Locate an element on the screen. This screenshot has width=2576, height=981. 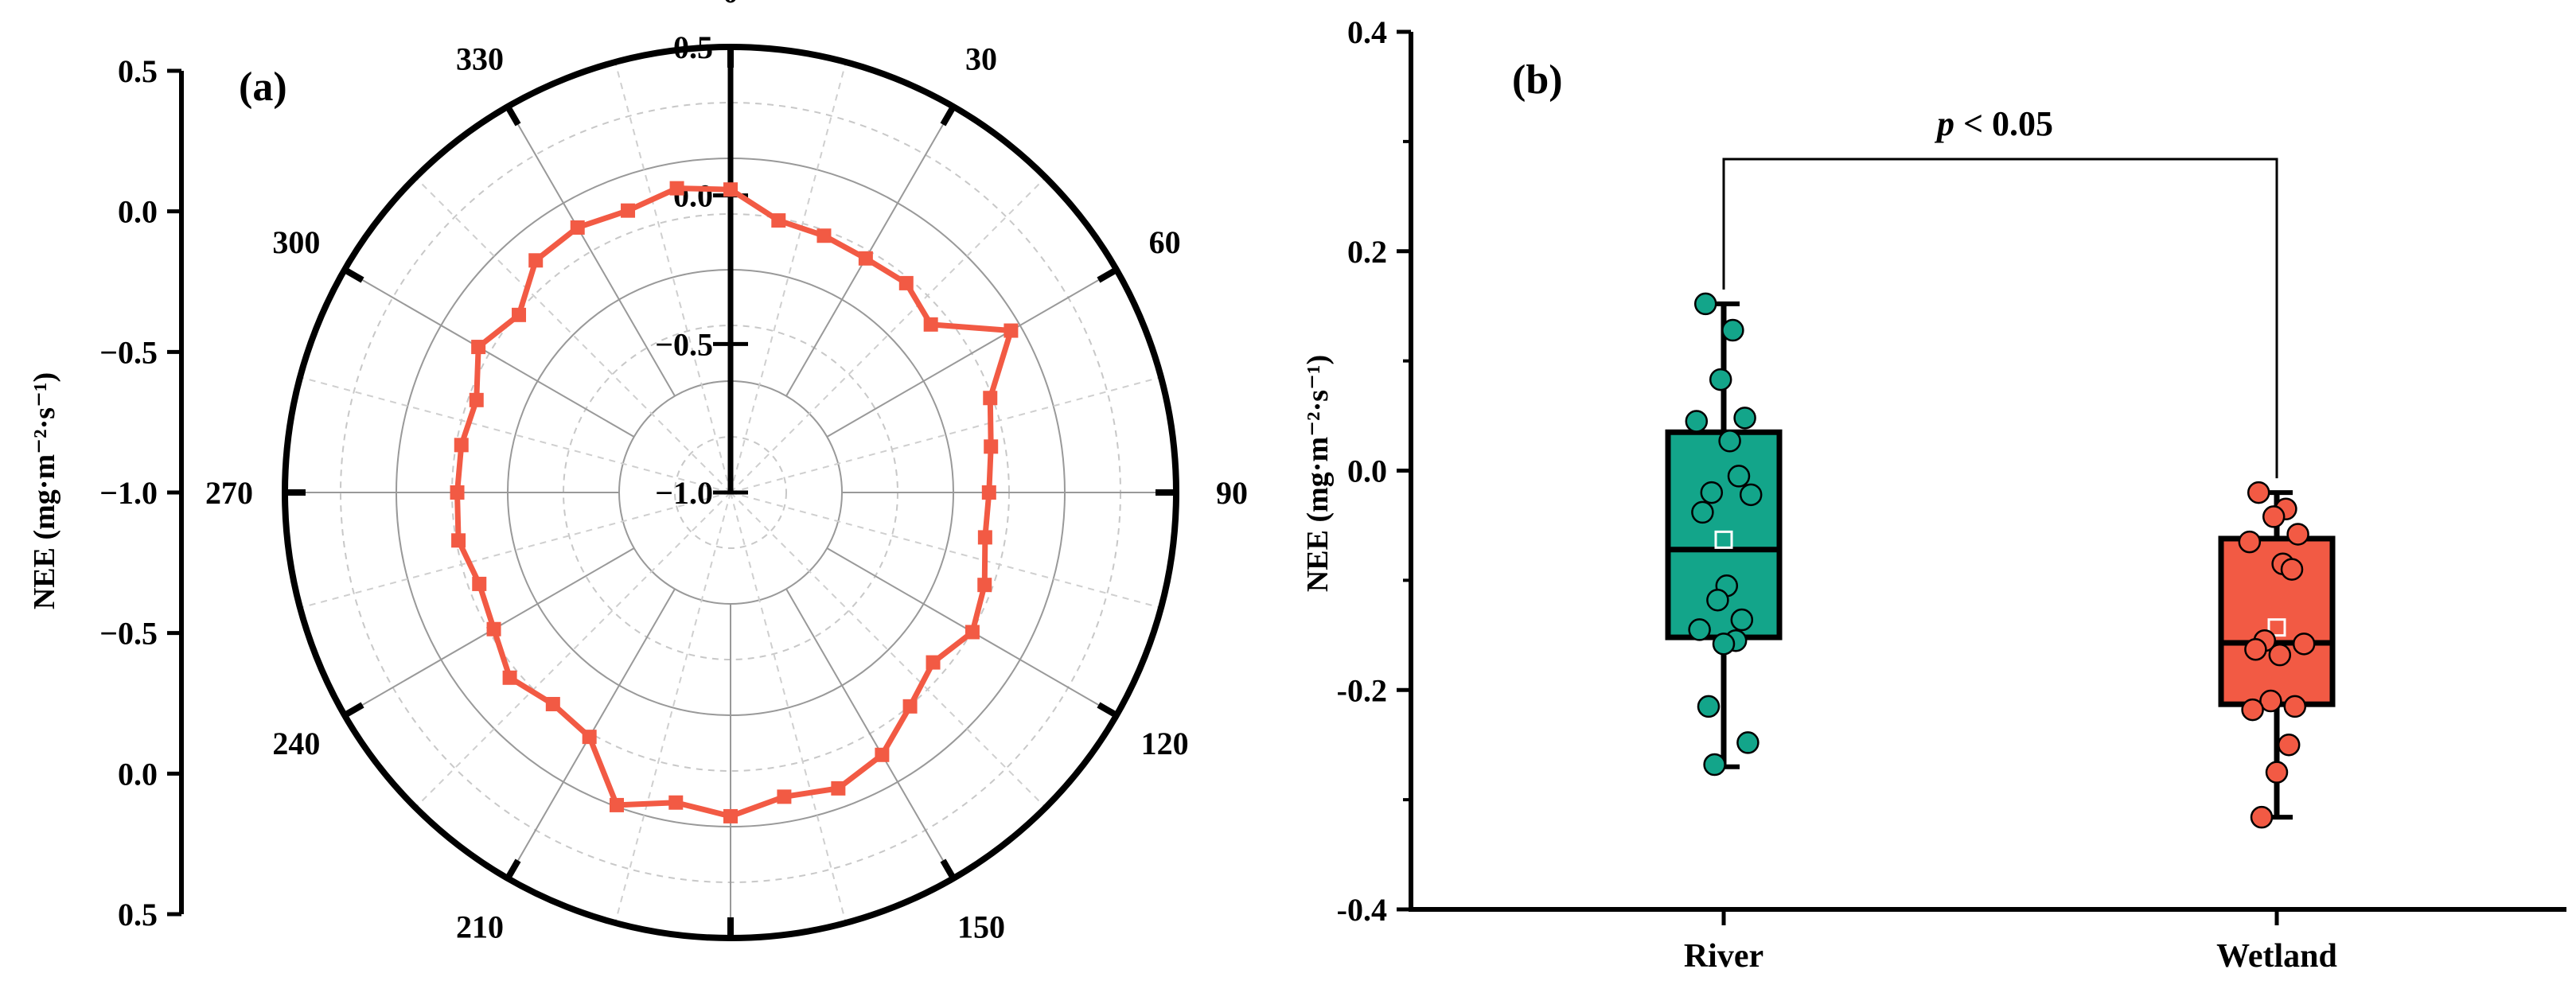
significance-line is located at coordinates (2000, 318).